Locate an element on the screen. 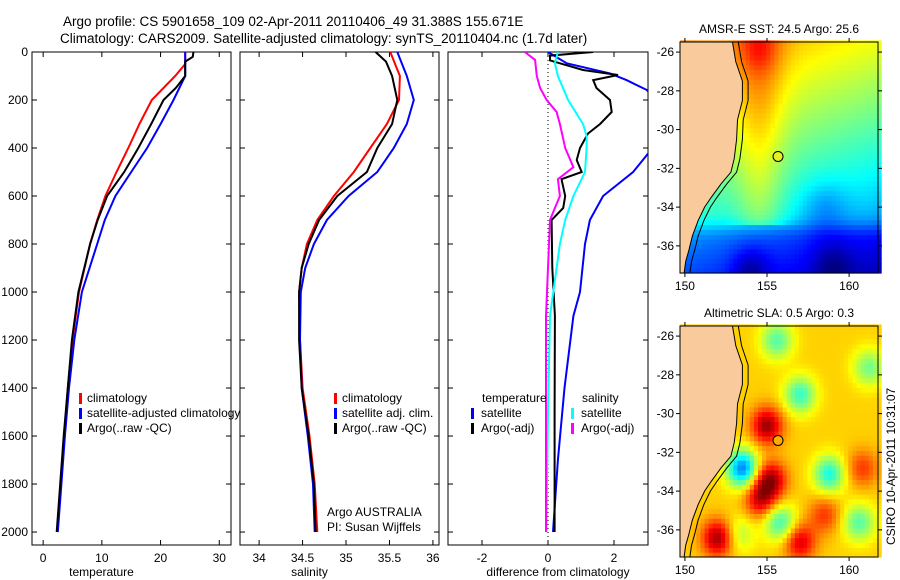  legend-swatch is located at coordinates (80, 398).